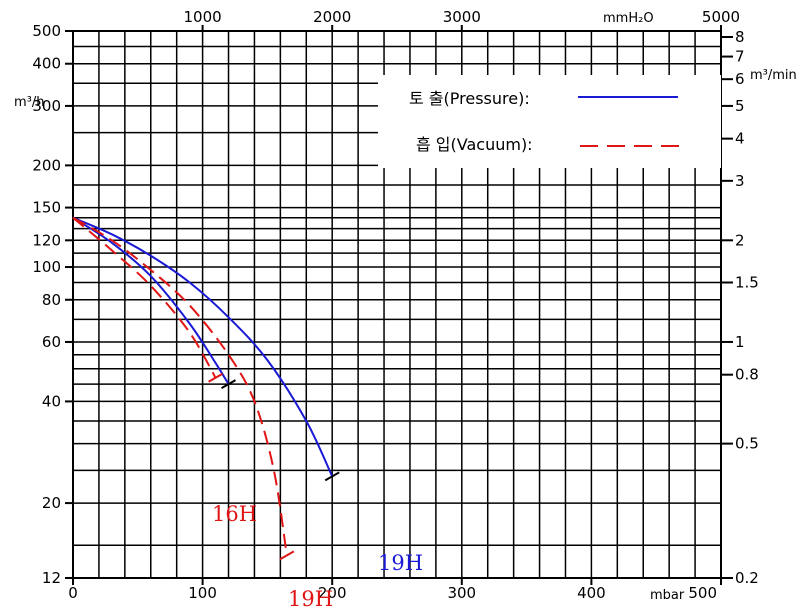  What do you see at coordinates (740, 37) in the screenshot?
I see `y-right-tick-label: 8` at bounding box center [740, 37].